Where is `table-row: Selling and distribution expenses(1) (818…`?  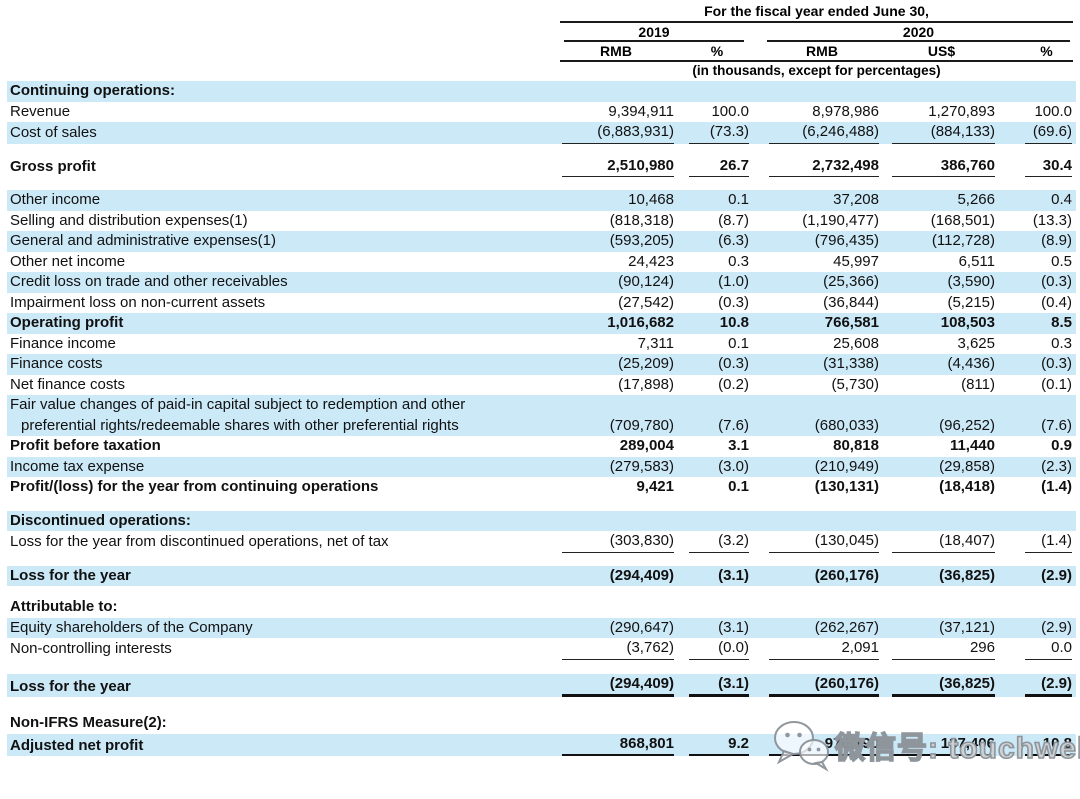 table-row: Selling and distribution expenses(1) (818… is located at coordinates (541, 221).